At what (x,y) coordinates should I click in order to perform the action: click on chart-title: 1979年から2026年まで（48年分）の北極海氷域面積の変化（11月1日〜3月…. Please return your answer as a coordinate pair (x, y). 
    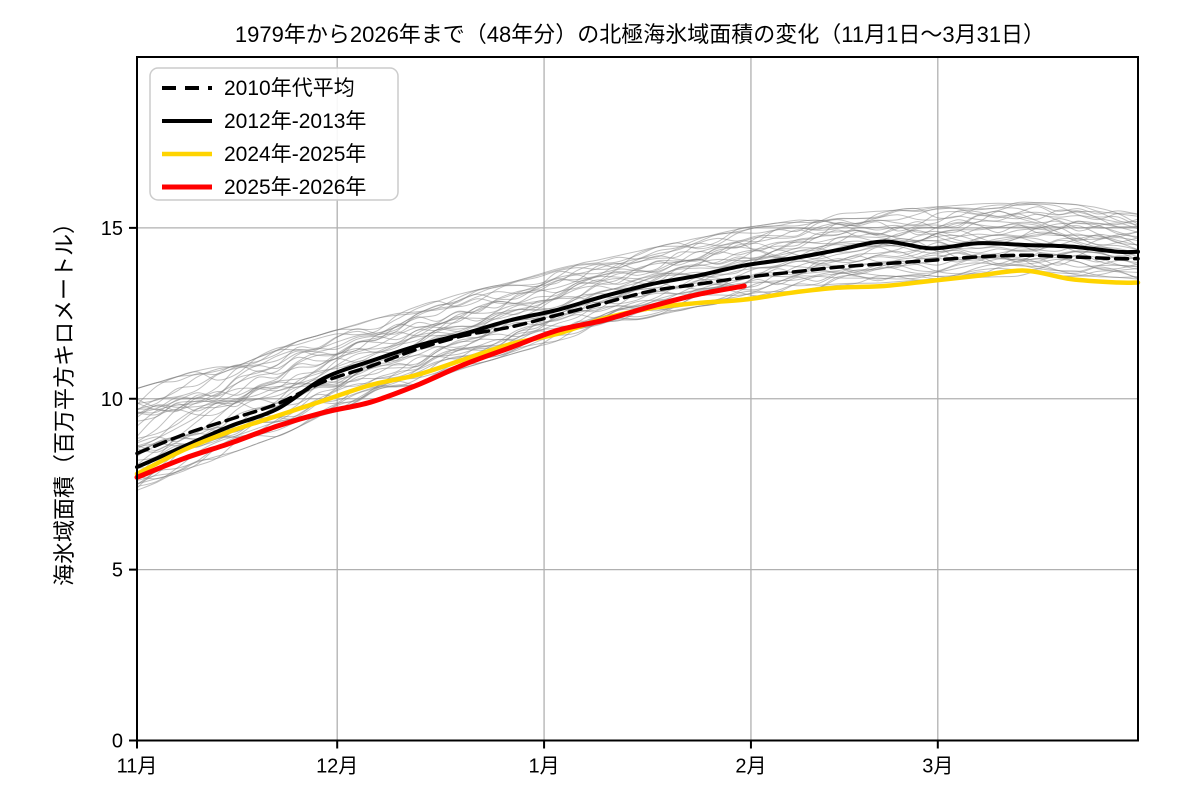
    Looking at the image, I should click on (640, 34).